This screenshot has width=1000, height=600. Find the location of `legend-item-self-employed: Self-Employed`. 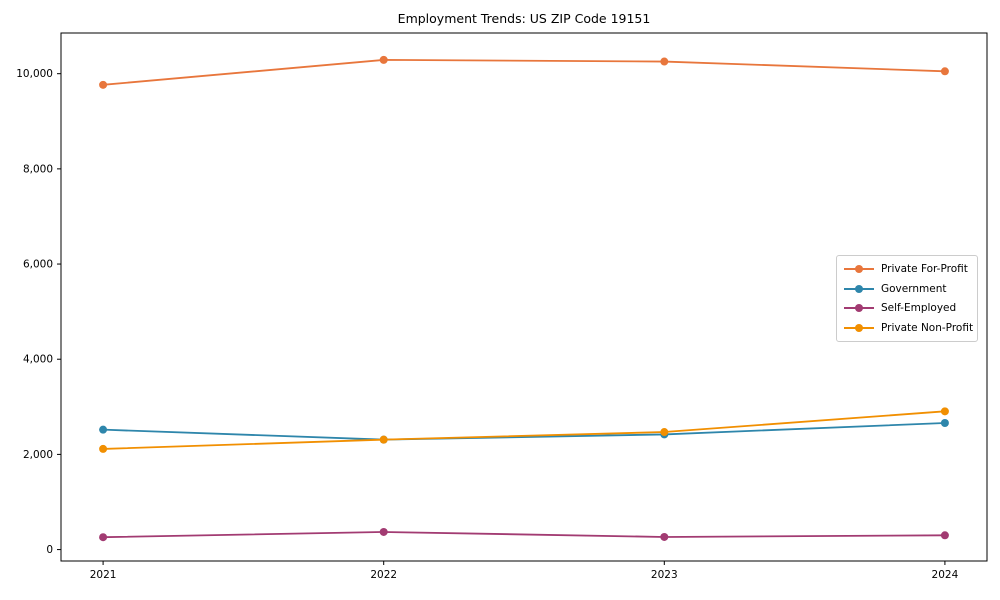

legend-item-self-employed: Self-Employed is located at coordinates (907, 308).